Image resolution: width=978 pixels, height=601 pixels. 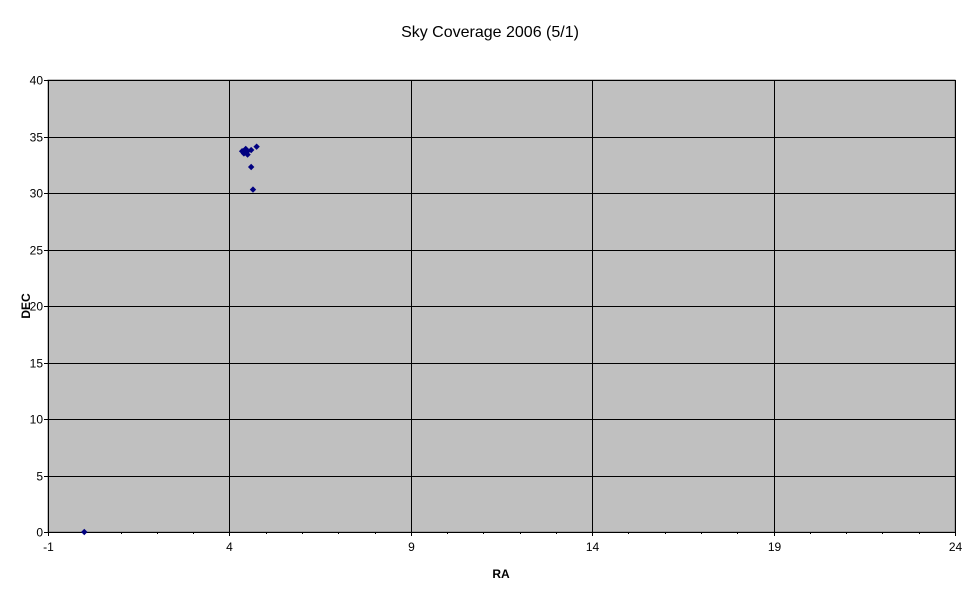 I want to click on x-tick-label: -1, so click(x=48, y=547).